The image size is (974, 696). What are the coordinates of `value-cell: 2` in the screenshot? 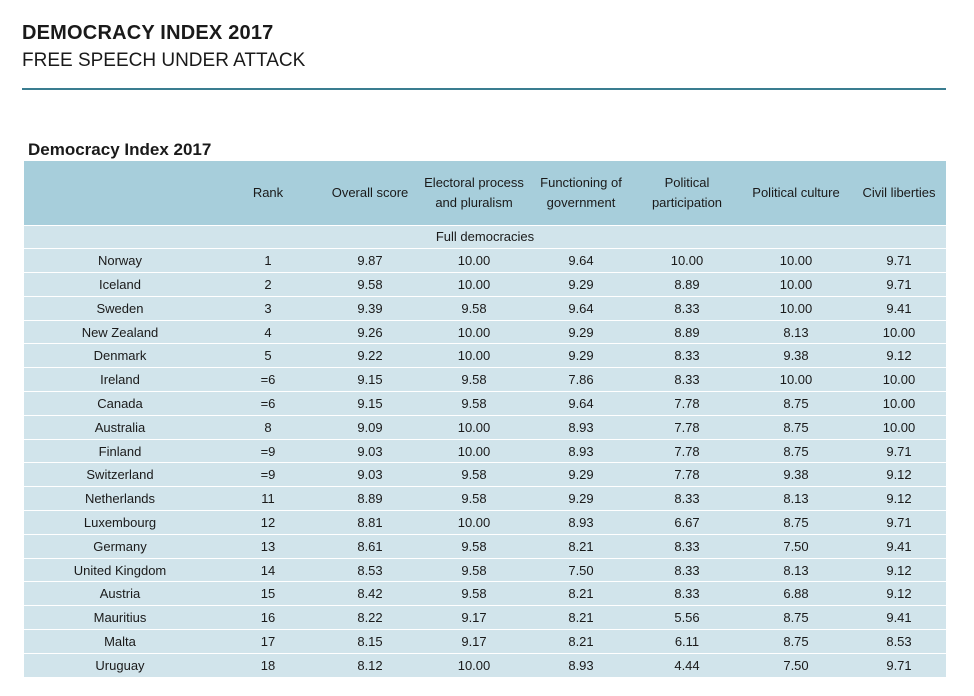 It's located at (268, 284).